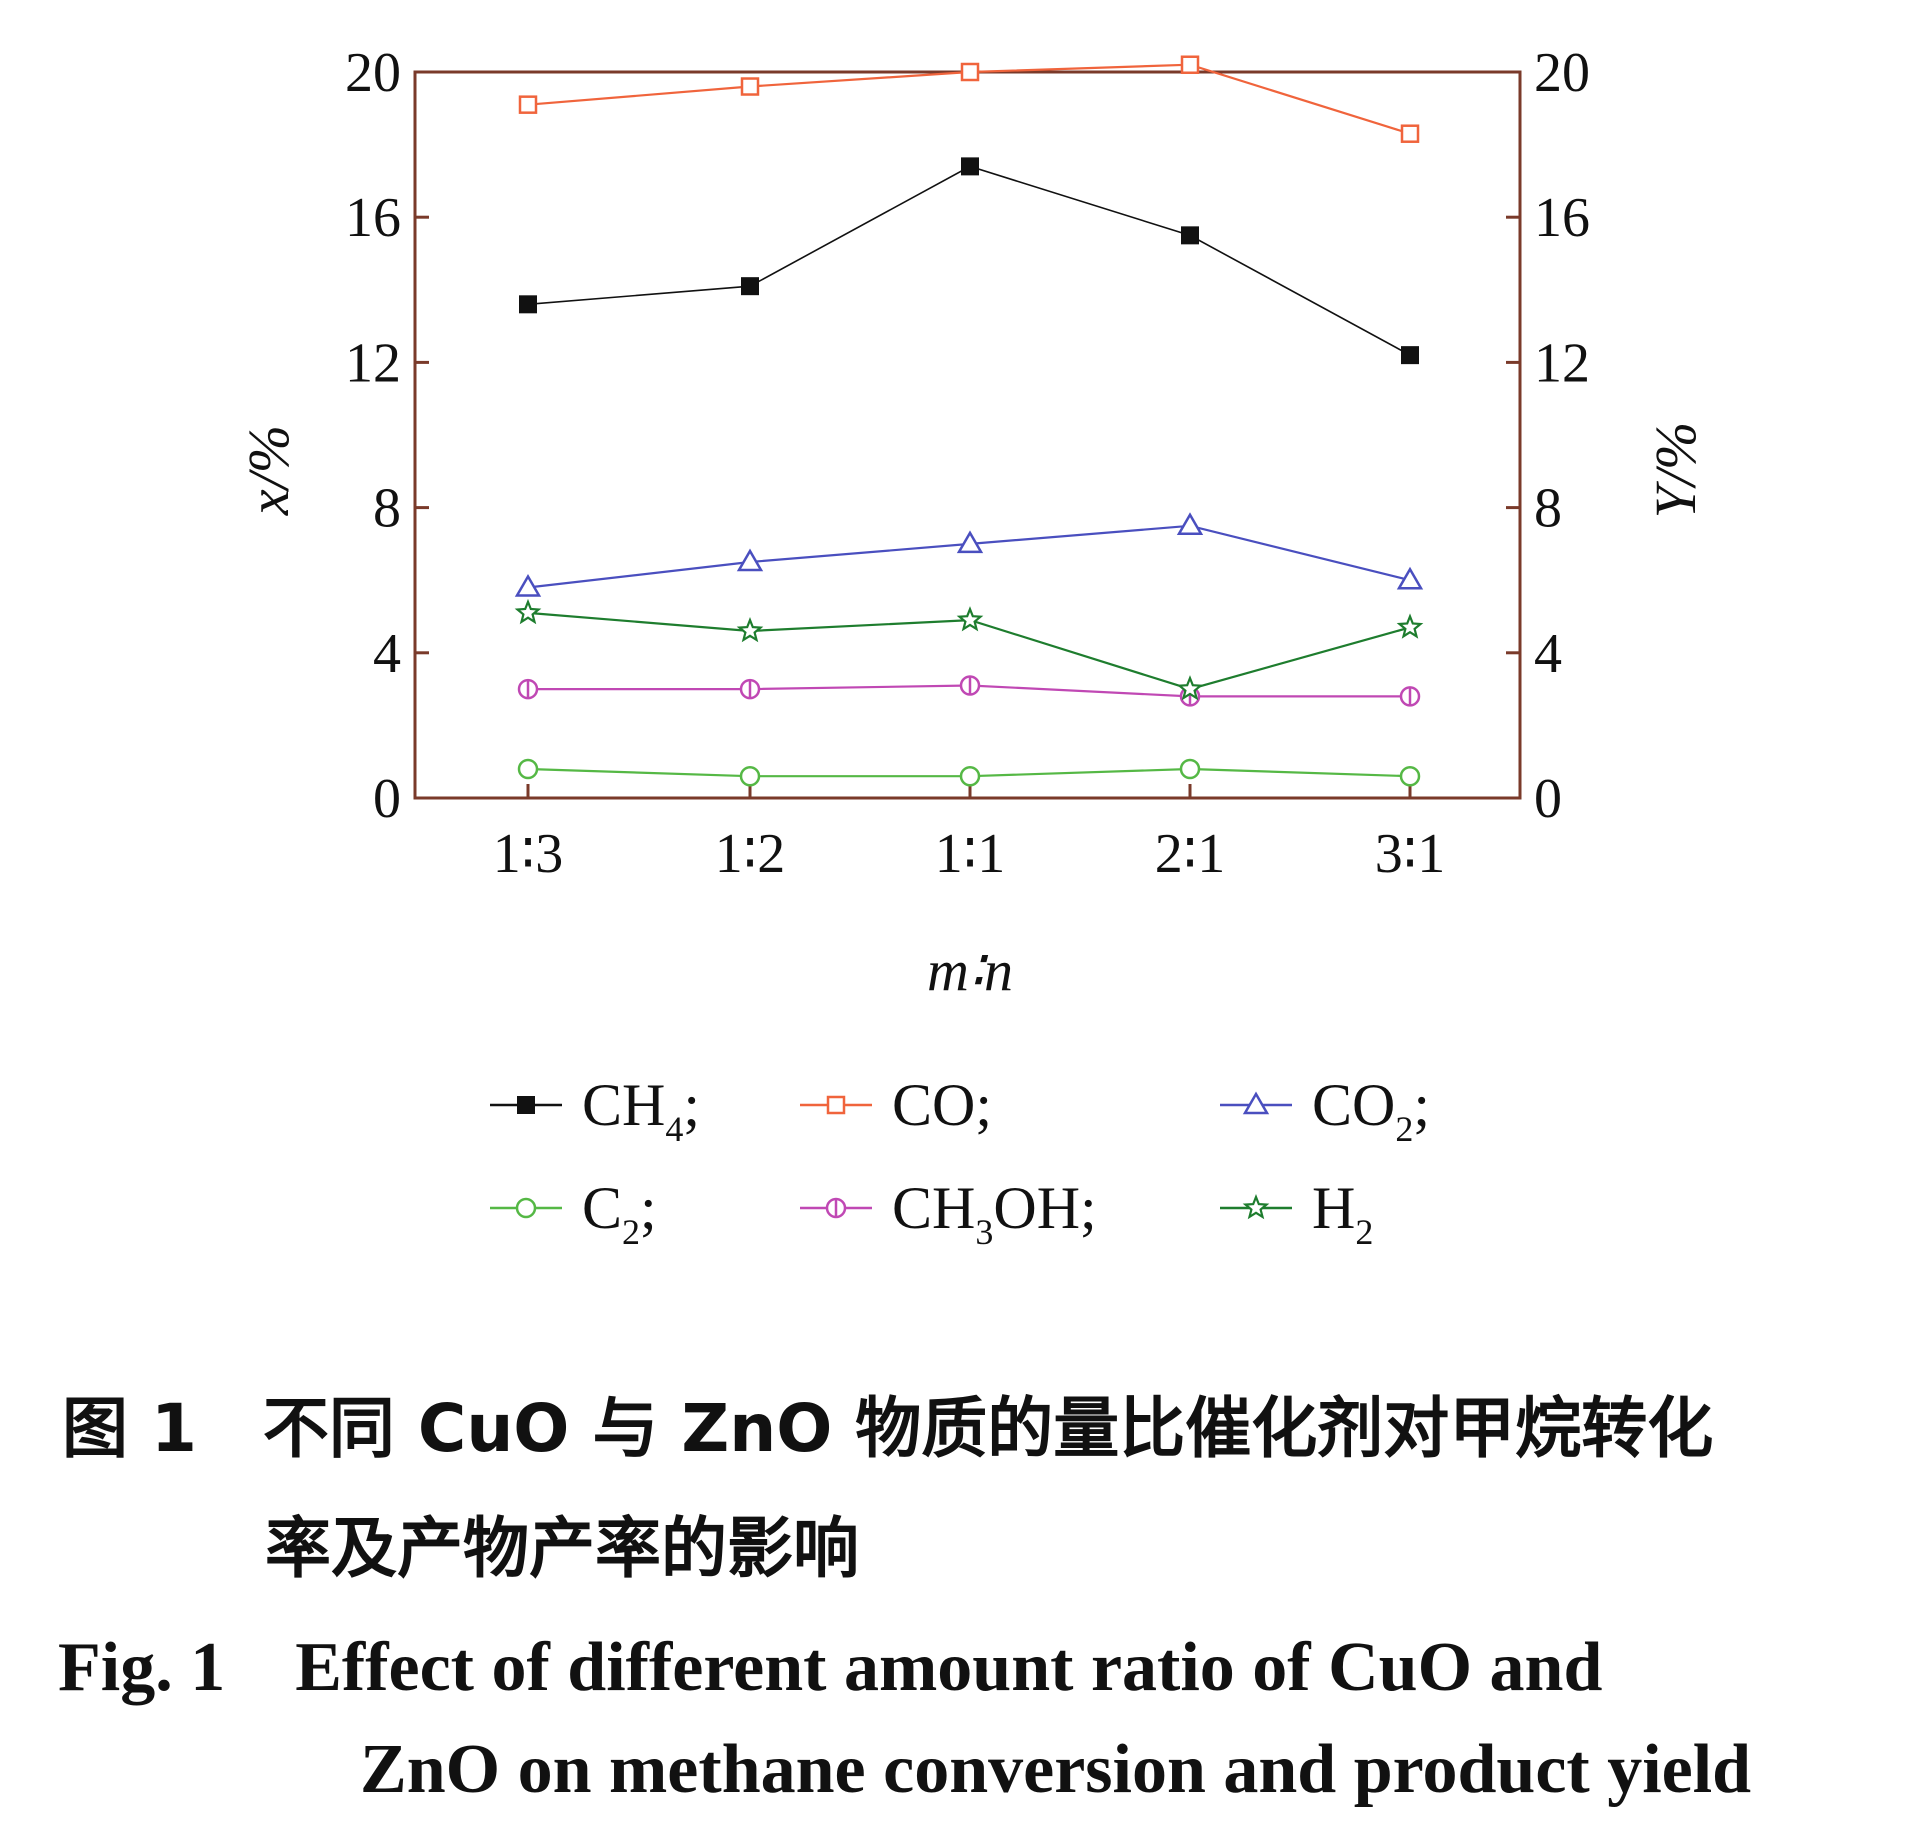 This screenshot has height=1831, width=1911. I want to click on y-left-tick-label: 12, so click(373, 363).